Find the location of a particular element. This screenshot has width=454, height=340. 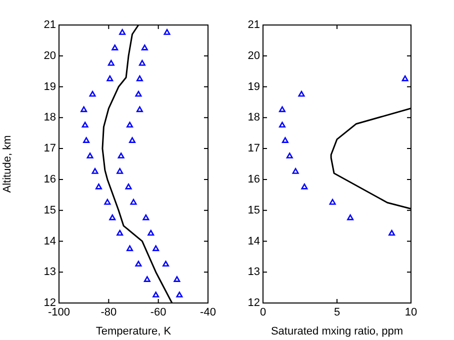

y-tick-label: 12 is located at coordinates (254, 303).